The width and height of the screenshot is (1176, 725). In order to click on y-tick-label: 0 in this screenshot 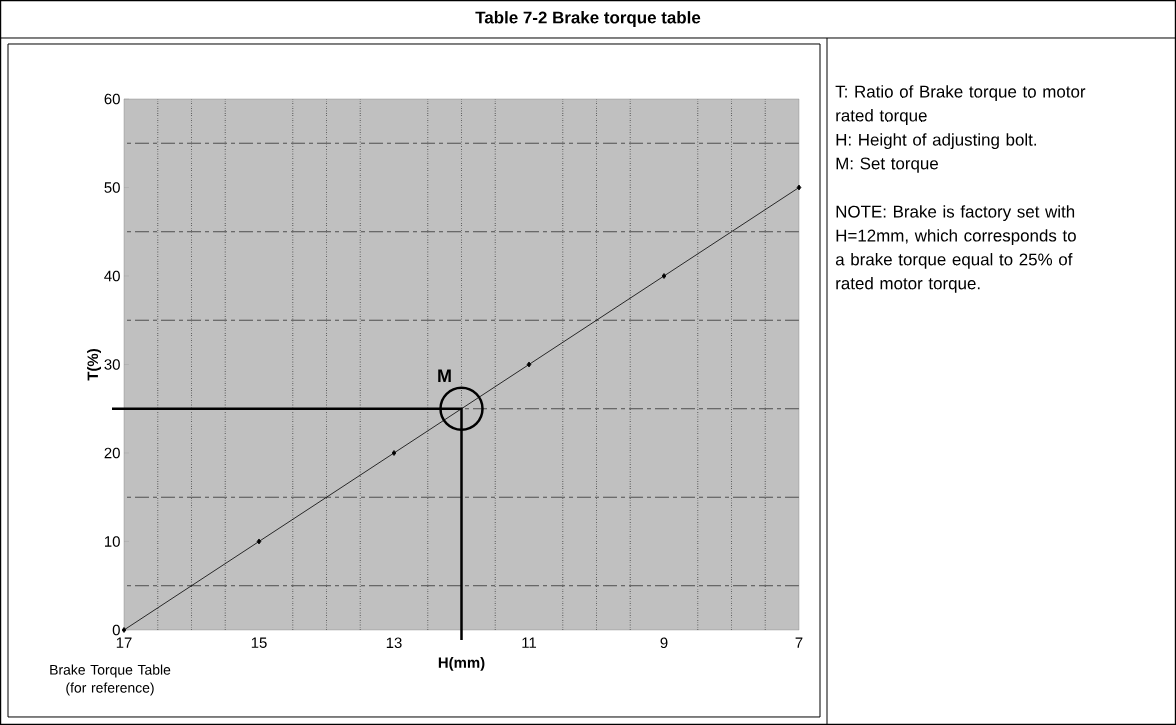, I will do `click(116, 630)`.